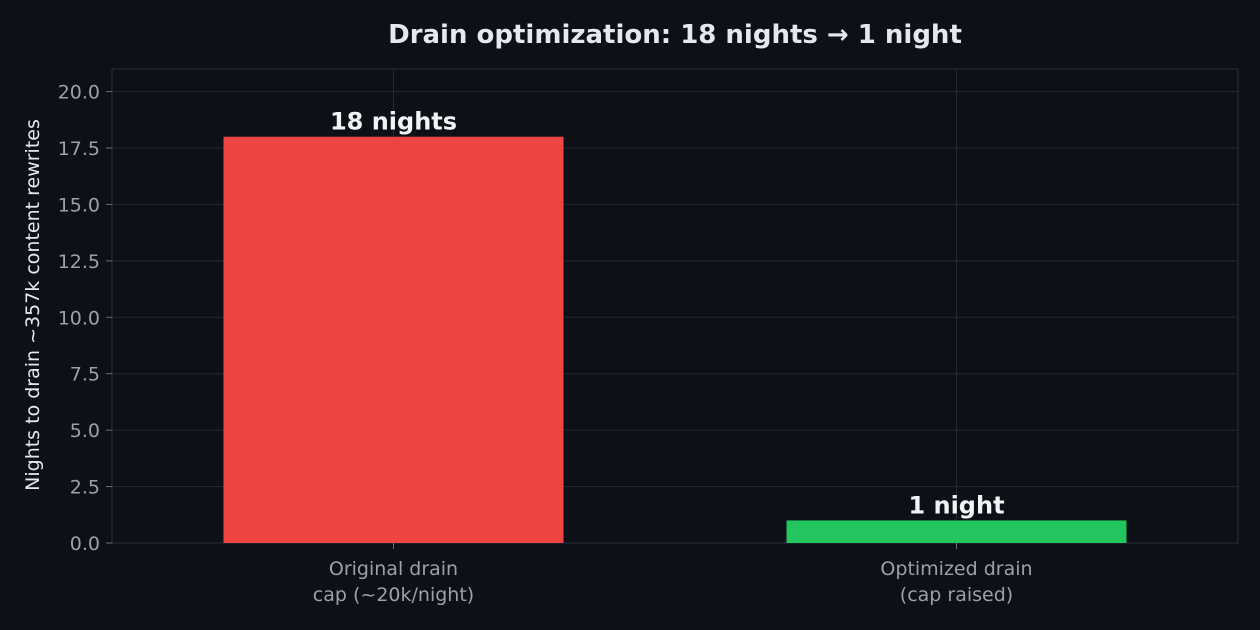 This screenshot has height=630, width=1260. Describe the element at coordinates (956, 531) in the screenshot. I see `bar` at that location.